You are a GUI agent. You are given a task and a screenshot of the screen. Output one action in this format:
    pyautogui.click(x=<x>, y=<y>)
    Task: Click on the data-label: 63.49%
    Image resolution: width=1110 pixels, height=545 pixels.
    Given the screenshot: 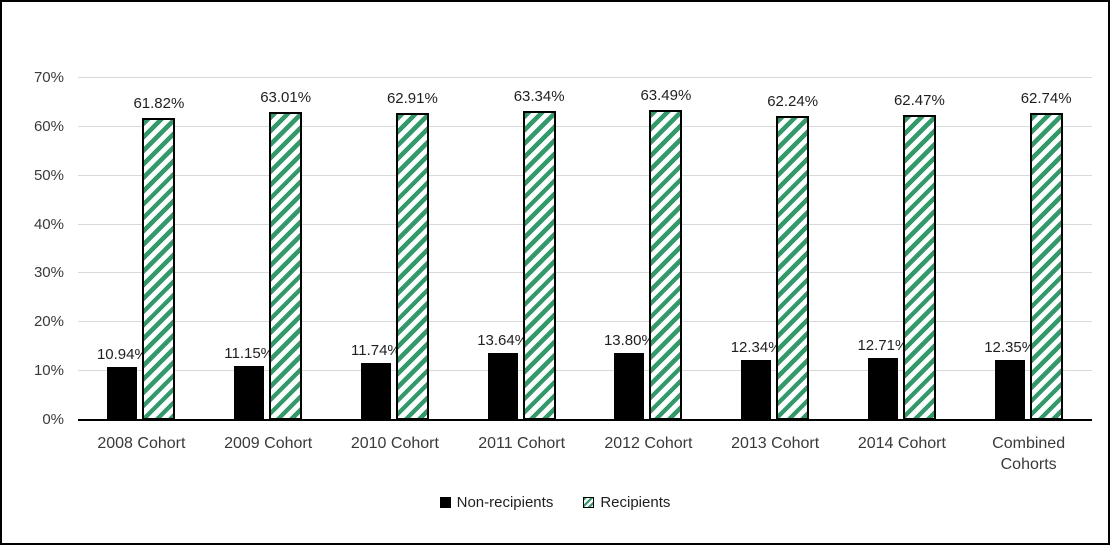 What is the action you would take?
    pyautogui.click(x=666, y=95)
    